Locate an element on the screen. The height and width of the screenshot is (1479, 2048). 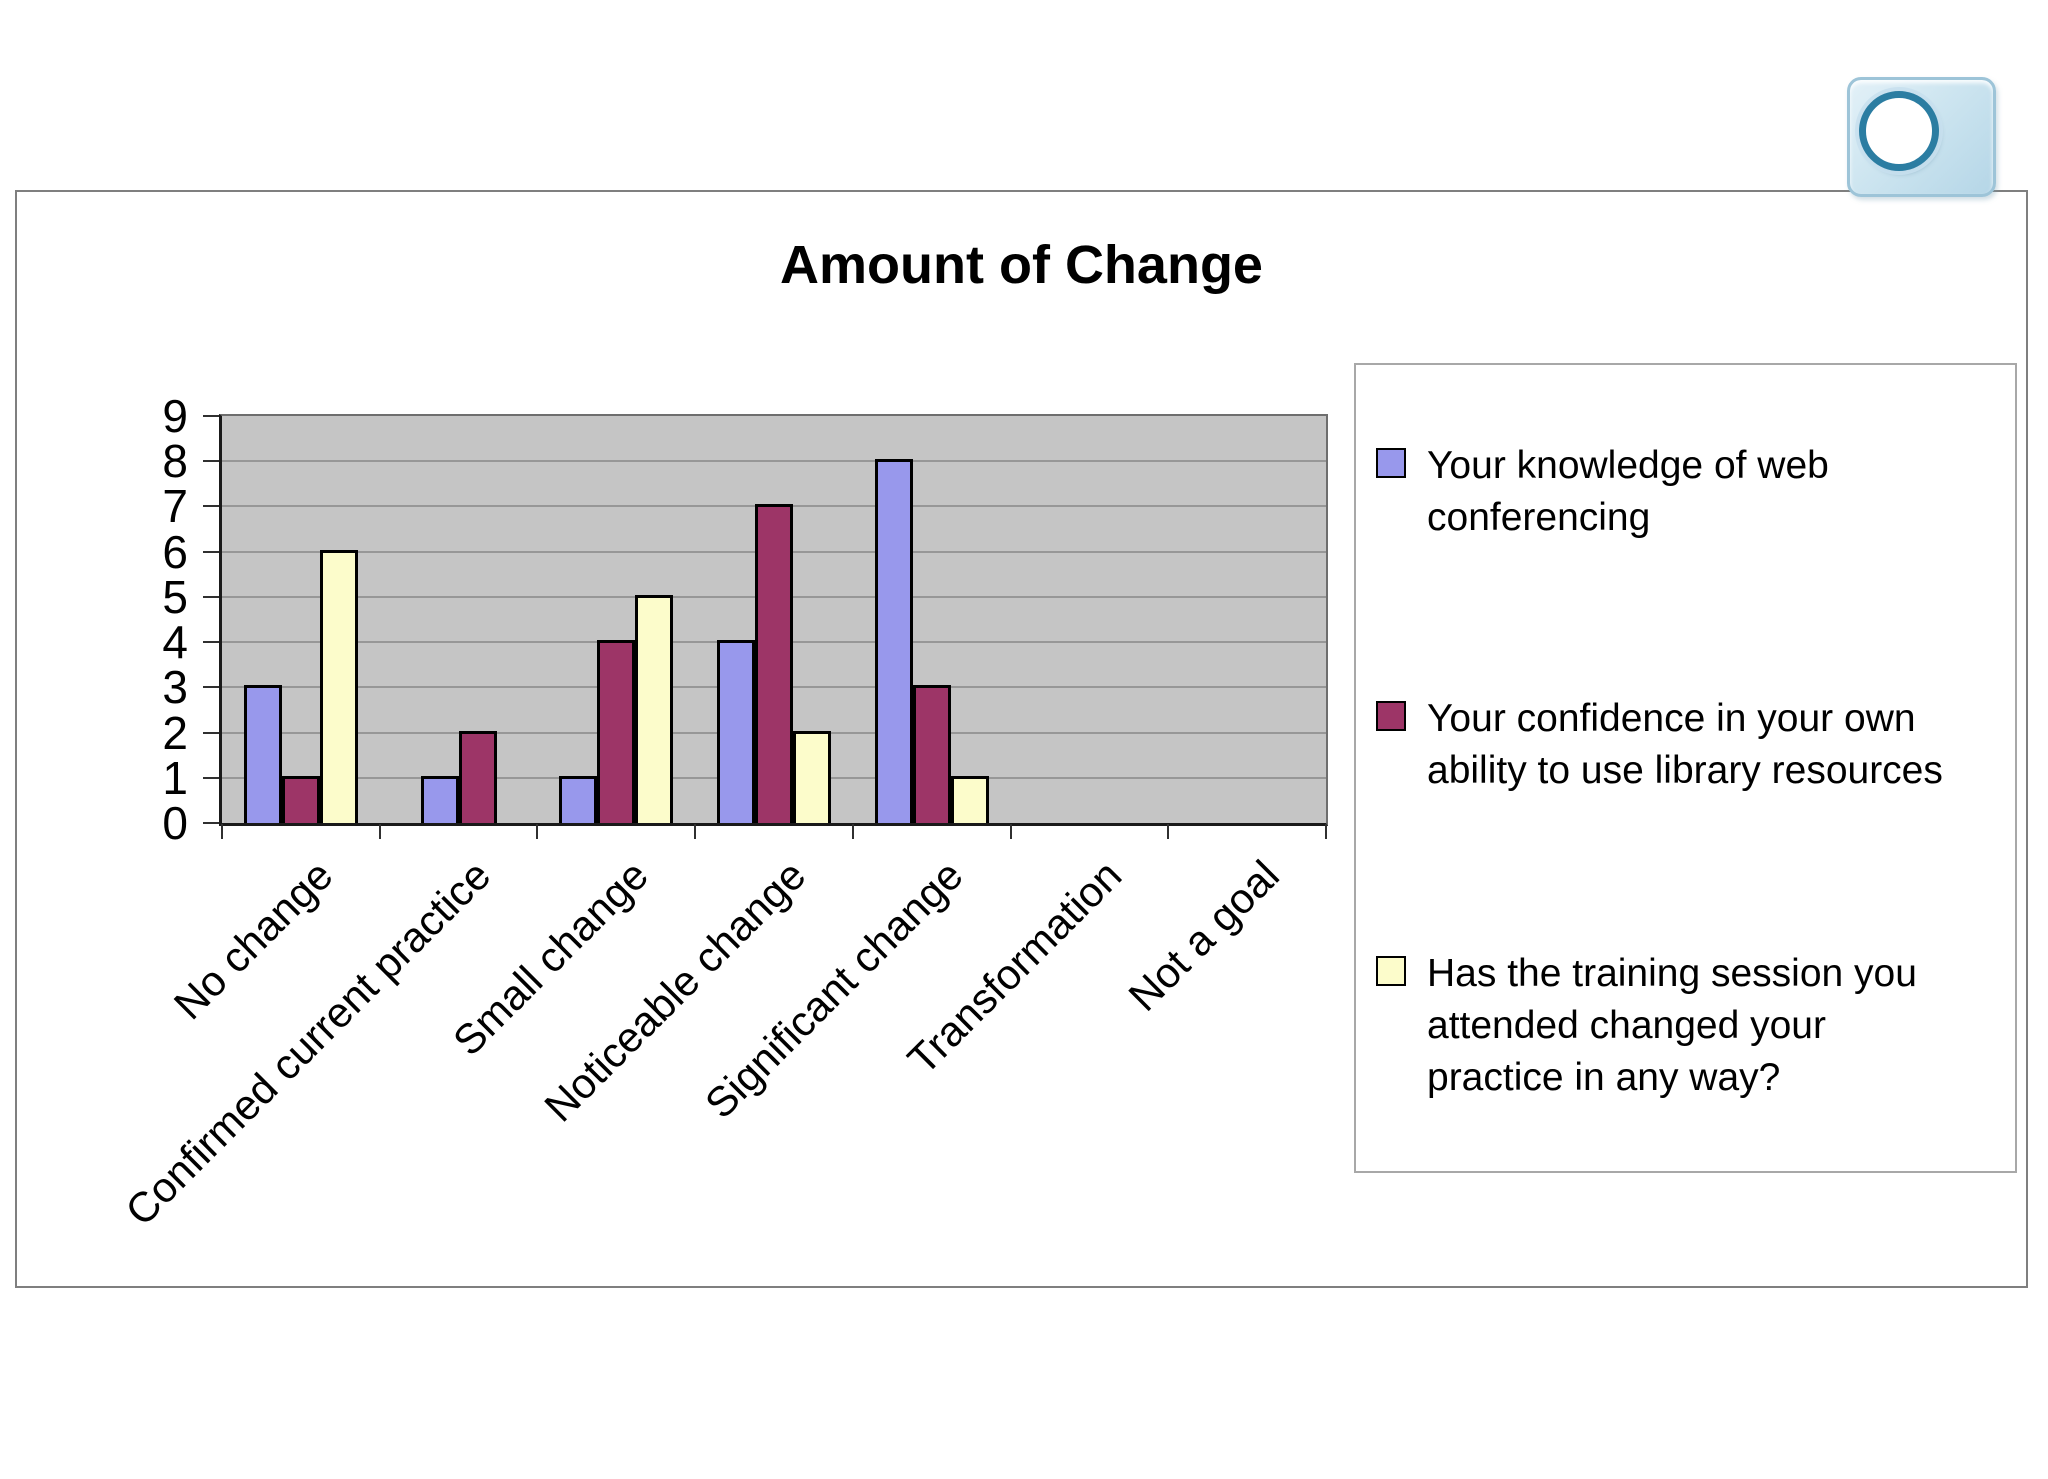
record-bubble-icon is located at coordinates (1921, 137).